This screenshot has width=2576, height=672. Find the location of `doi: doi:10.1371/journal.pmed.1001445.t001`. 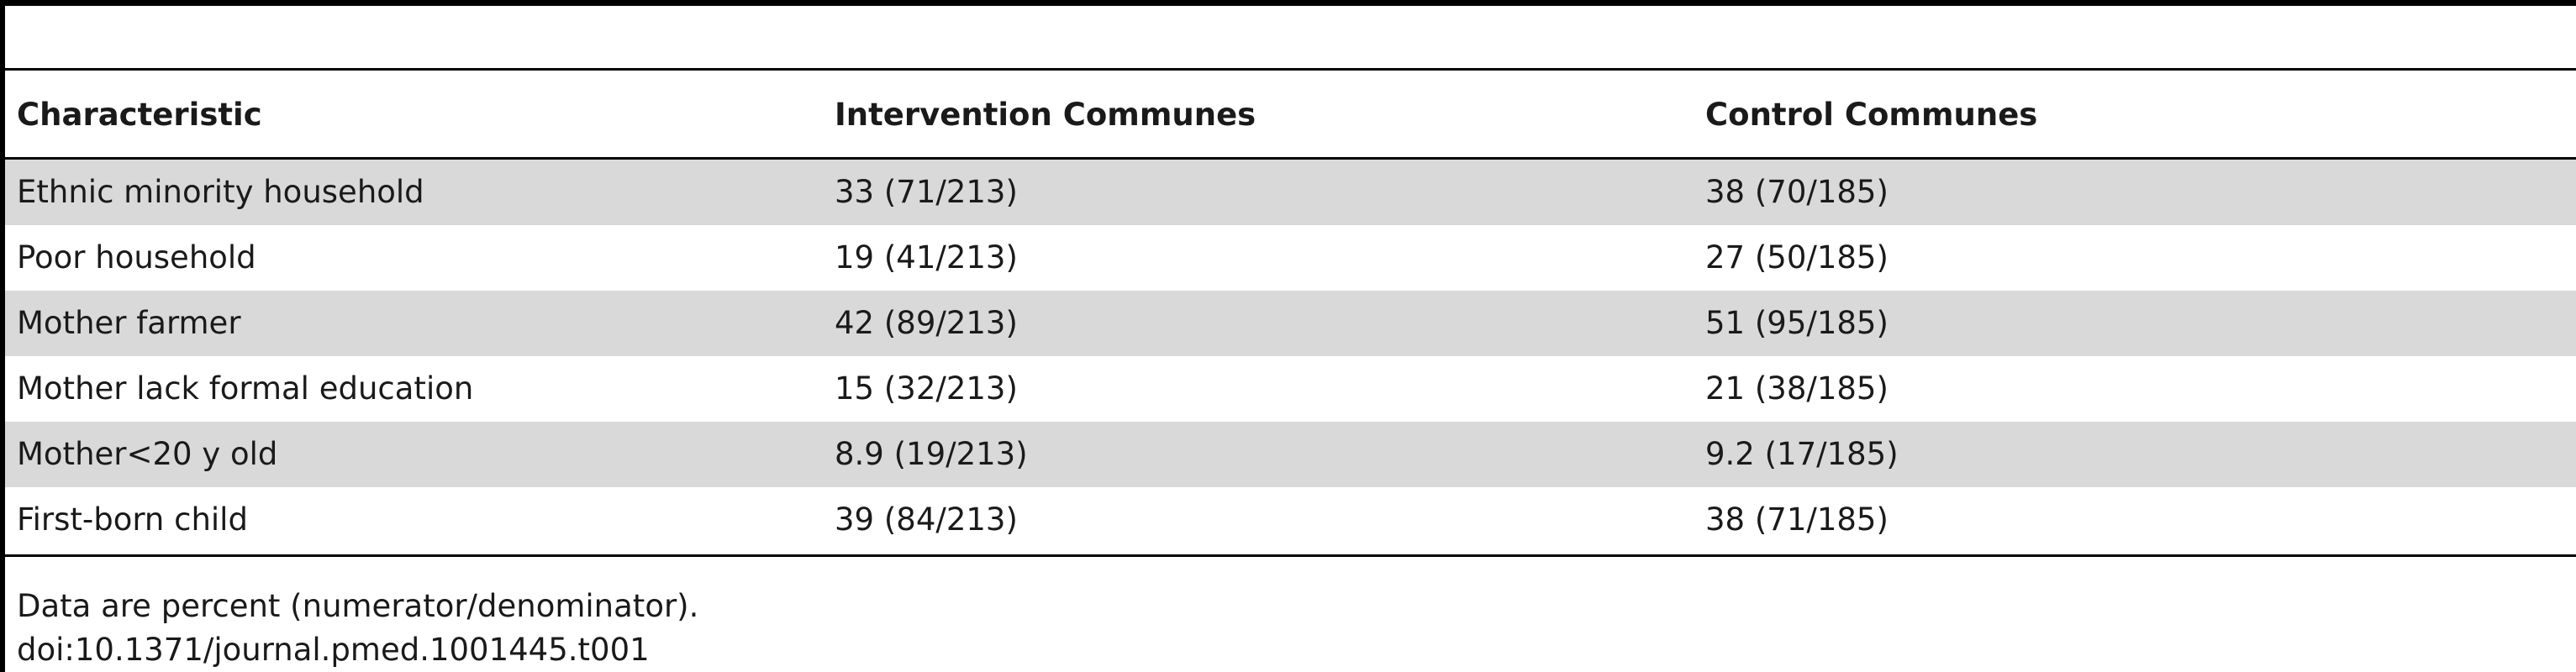

doi: doi:10.1371/journal.pmed.1001445.t001 is located at coordinates (333, 650).